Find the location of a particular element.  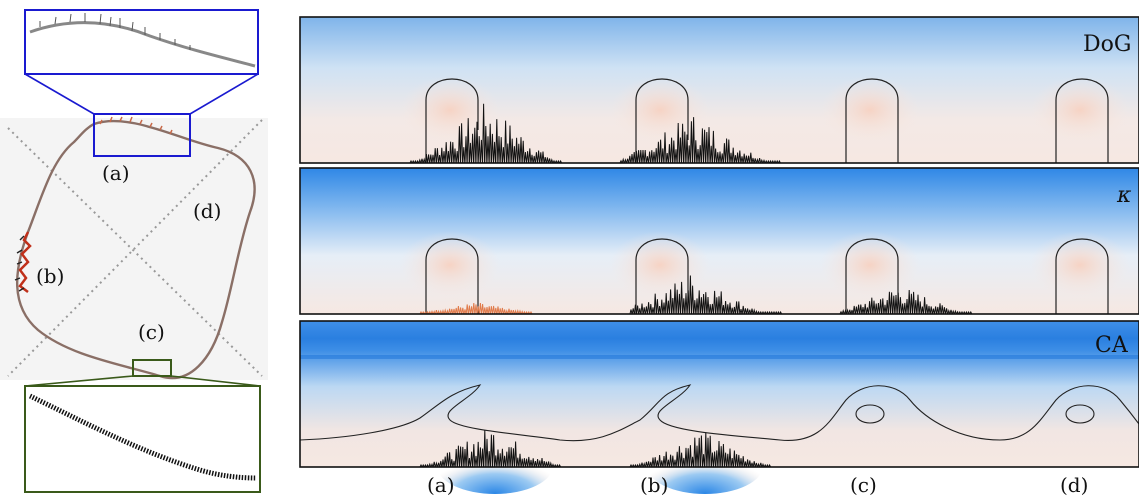

row-kappa-bubble-a is located at coordinates (452, 276).